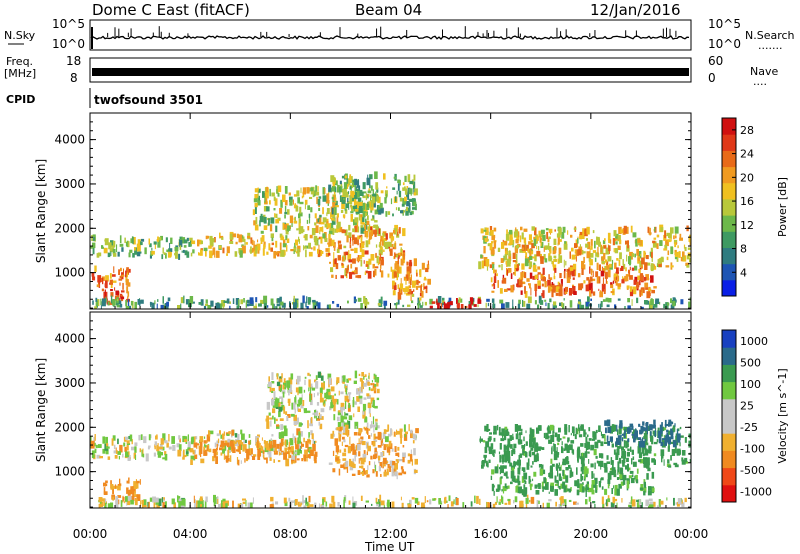 The image size is (800, 554). Describe the element at coordinates (390, 534) in the screenshot. I see `x-tick-label: 12:00` at that location.